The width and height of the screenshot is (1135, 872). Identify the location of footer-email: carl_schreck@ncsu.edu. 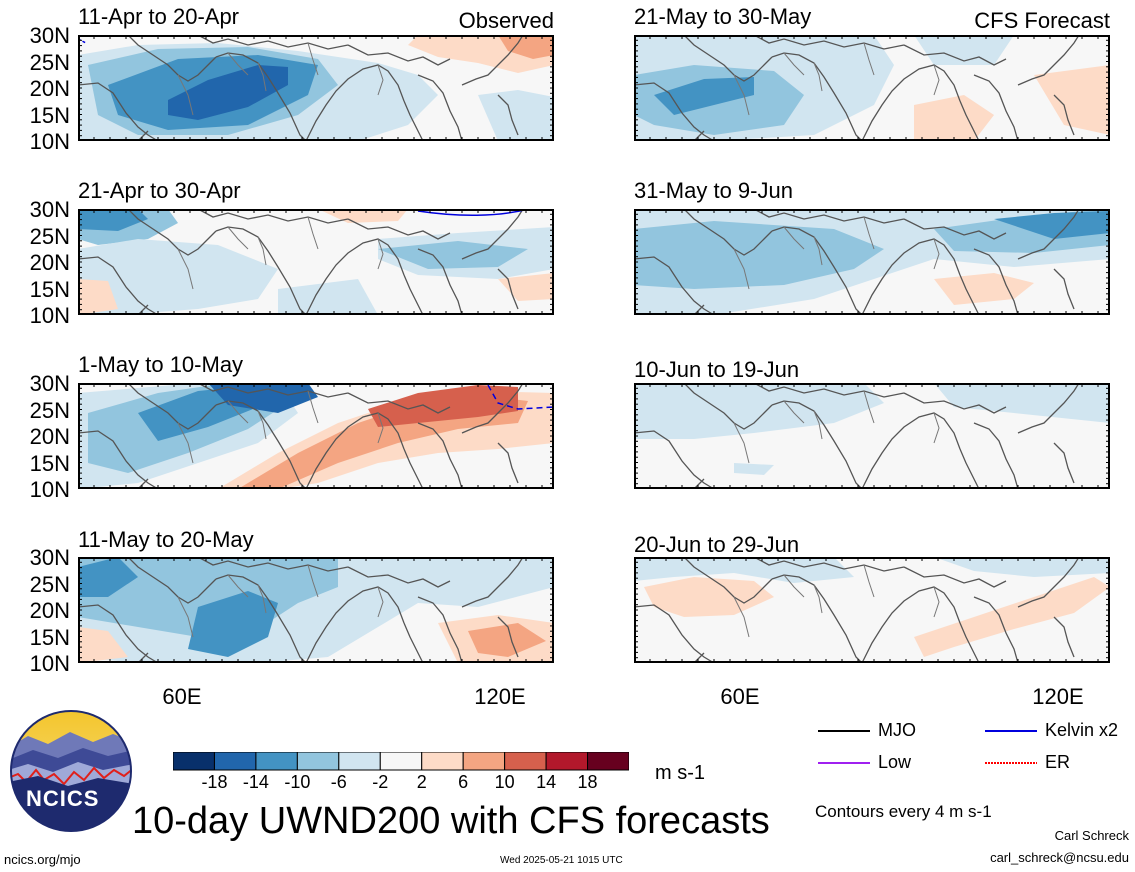
(1059, 857).